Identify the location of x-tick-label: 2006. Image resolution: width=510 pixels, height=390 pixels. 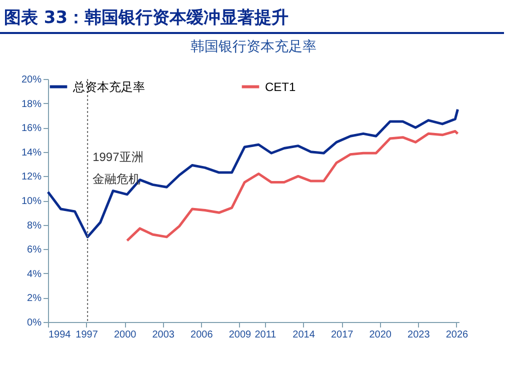
(202, 335).